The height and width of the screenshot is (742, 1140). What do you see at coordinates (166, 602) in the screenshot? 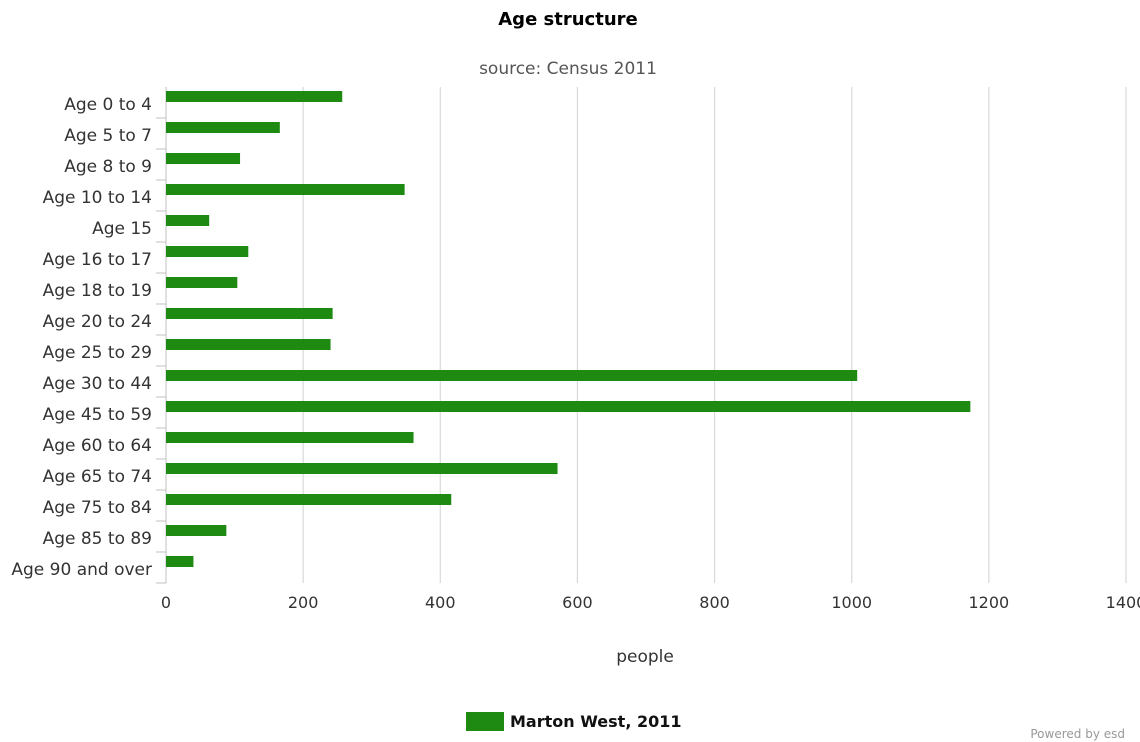
I see `x-tick-label: 0` at bounding box center [166, 602].